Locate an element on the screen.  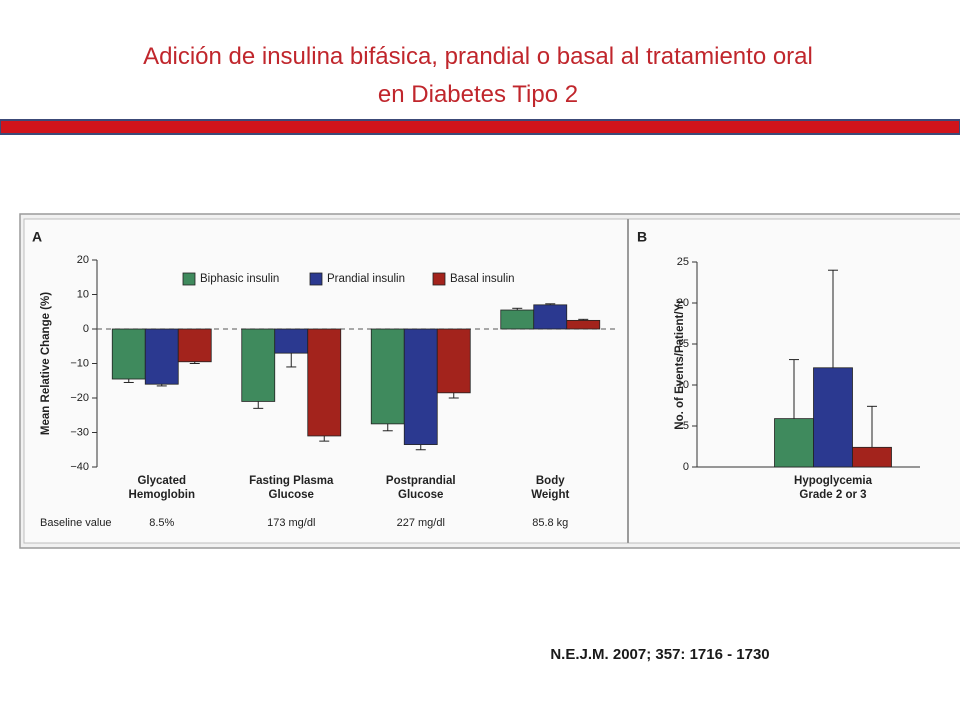
x-tick-label: Fasting Plasma Glucose is located at coordinates (291, 488).